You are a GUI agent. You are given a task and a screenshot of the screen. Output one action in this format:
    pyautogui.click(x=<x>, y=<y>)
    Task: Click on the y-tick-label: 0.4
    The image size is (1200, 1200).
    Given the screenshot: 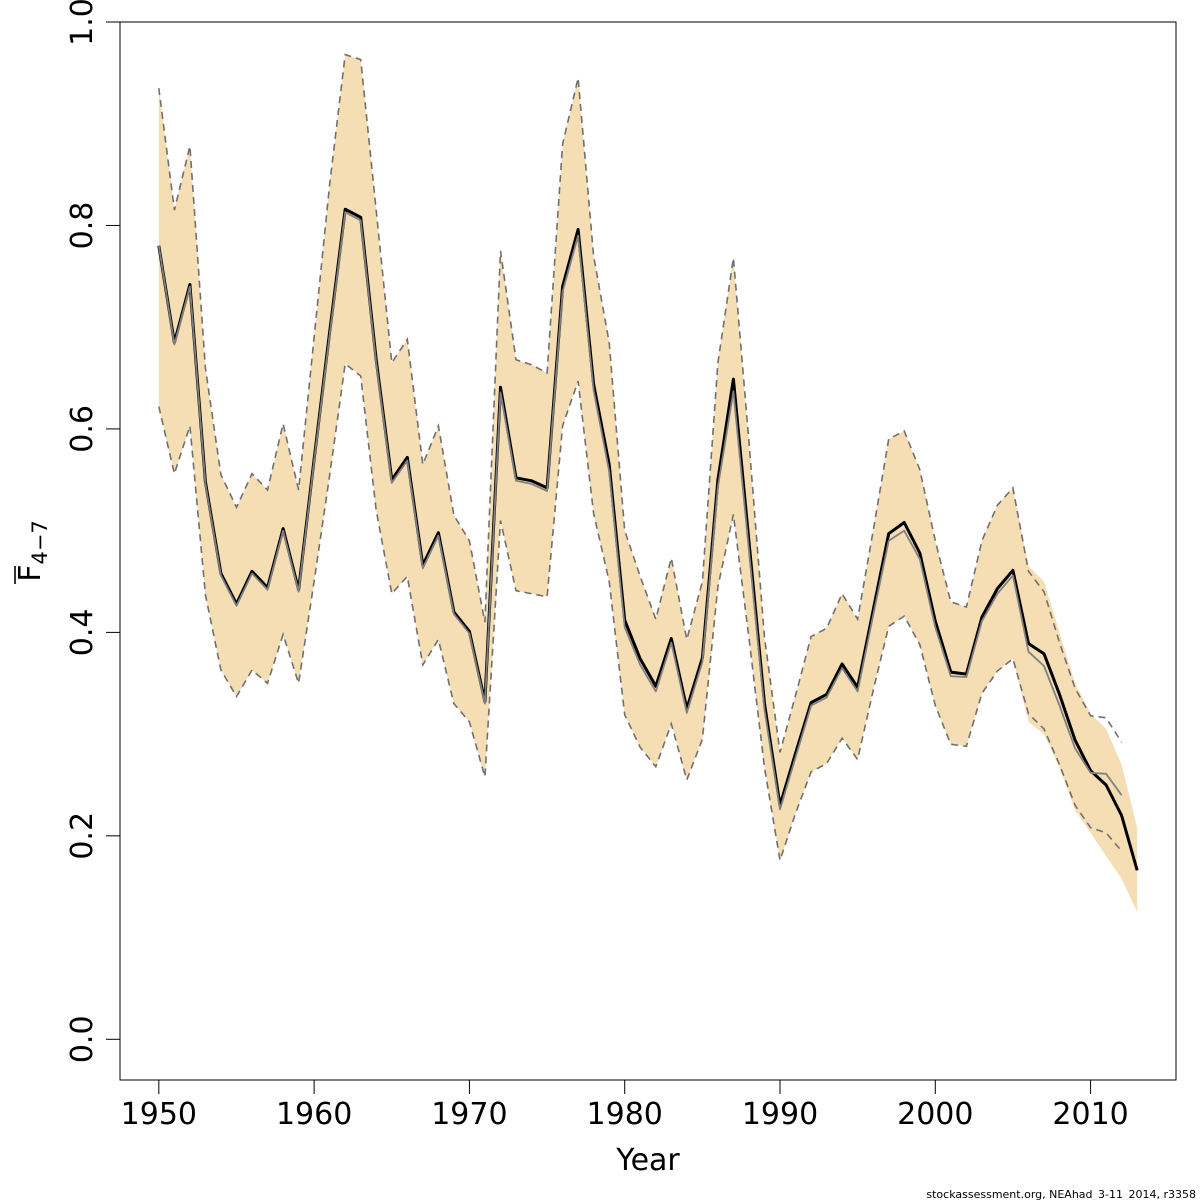 What is the action you would take?
    pyautogui.click(x=82, y=633)
    